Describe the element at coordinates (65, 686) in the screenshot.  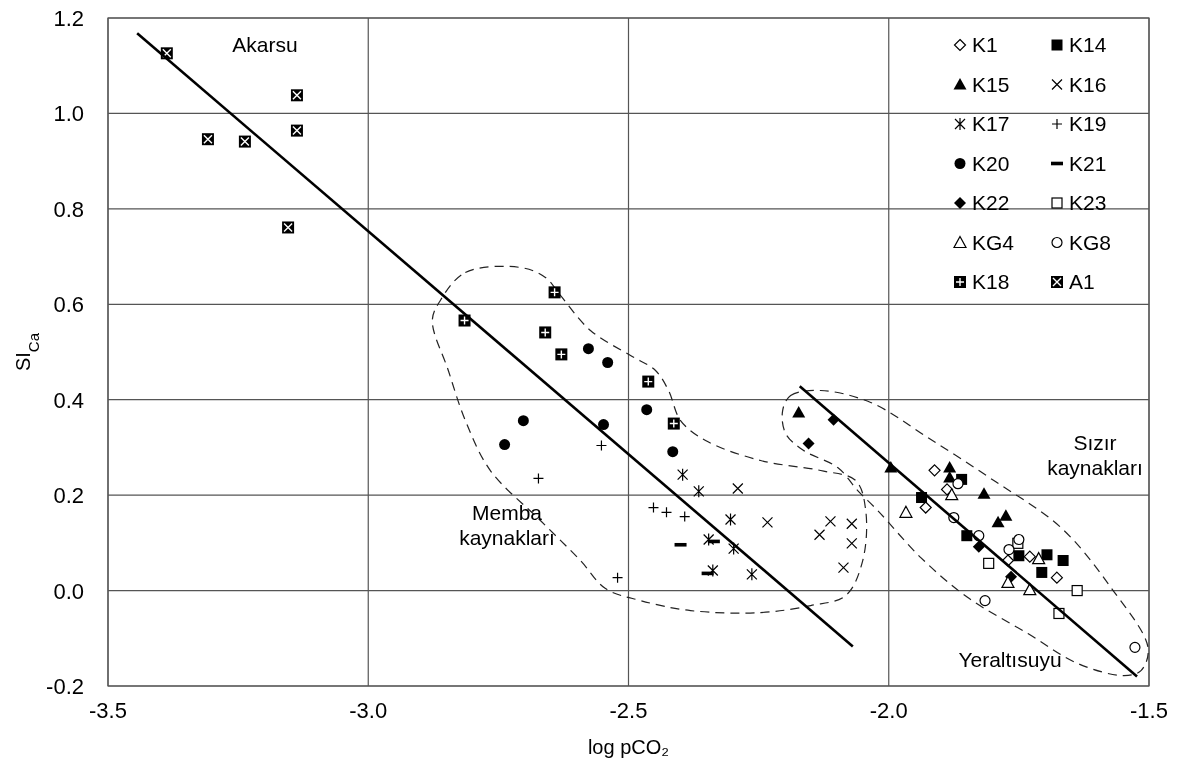
I see `y-tick-label: -0.2` at that location.